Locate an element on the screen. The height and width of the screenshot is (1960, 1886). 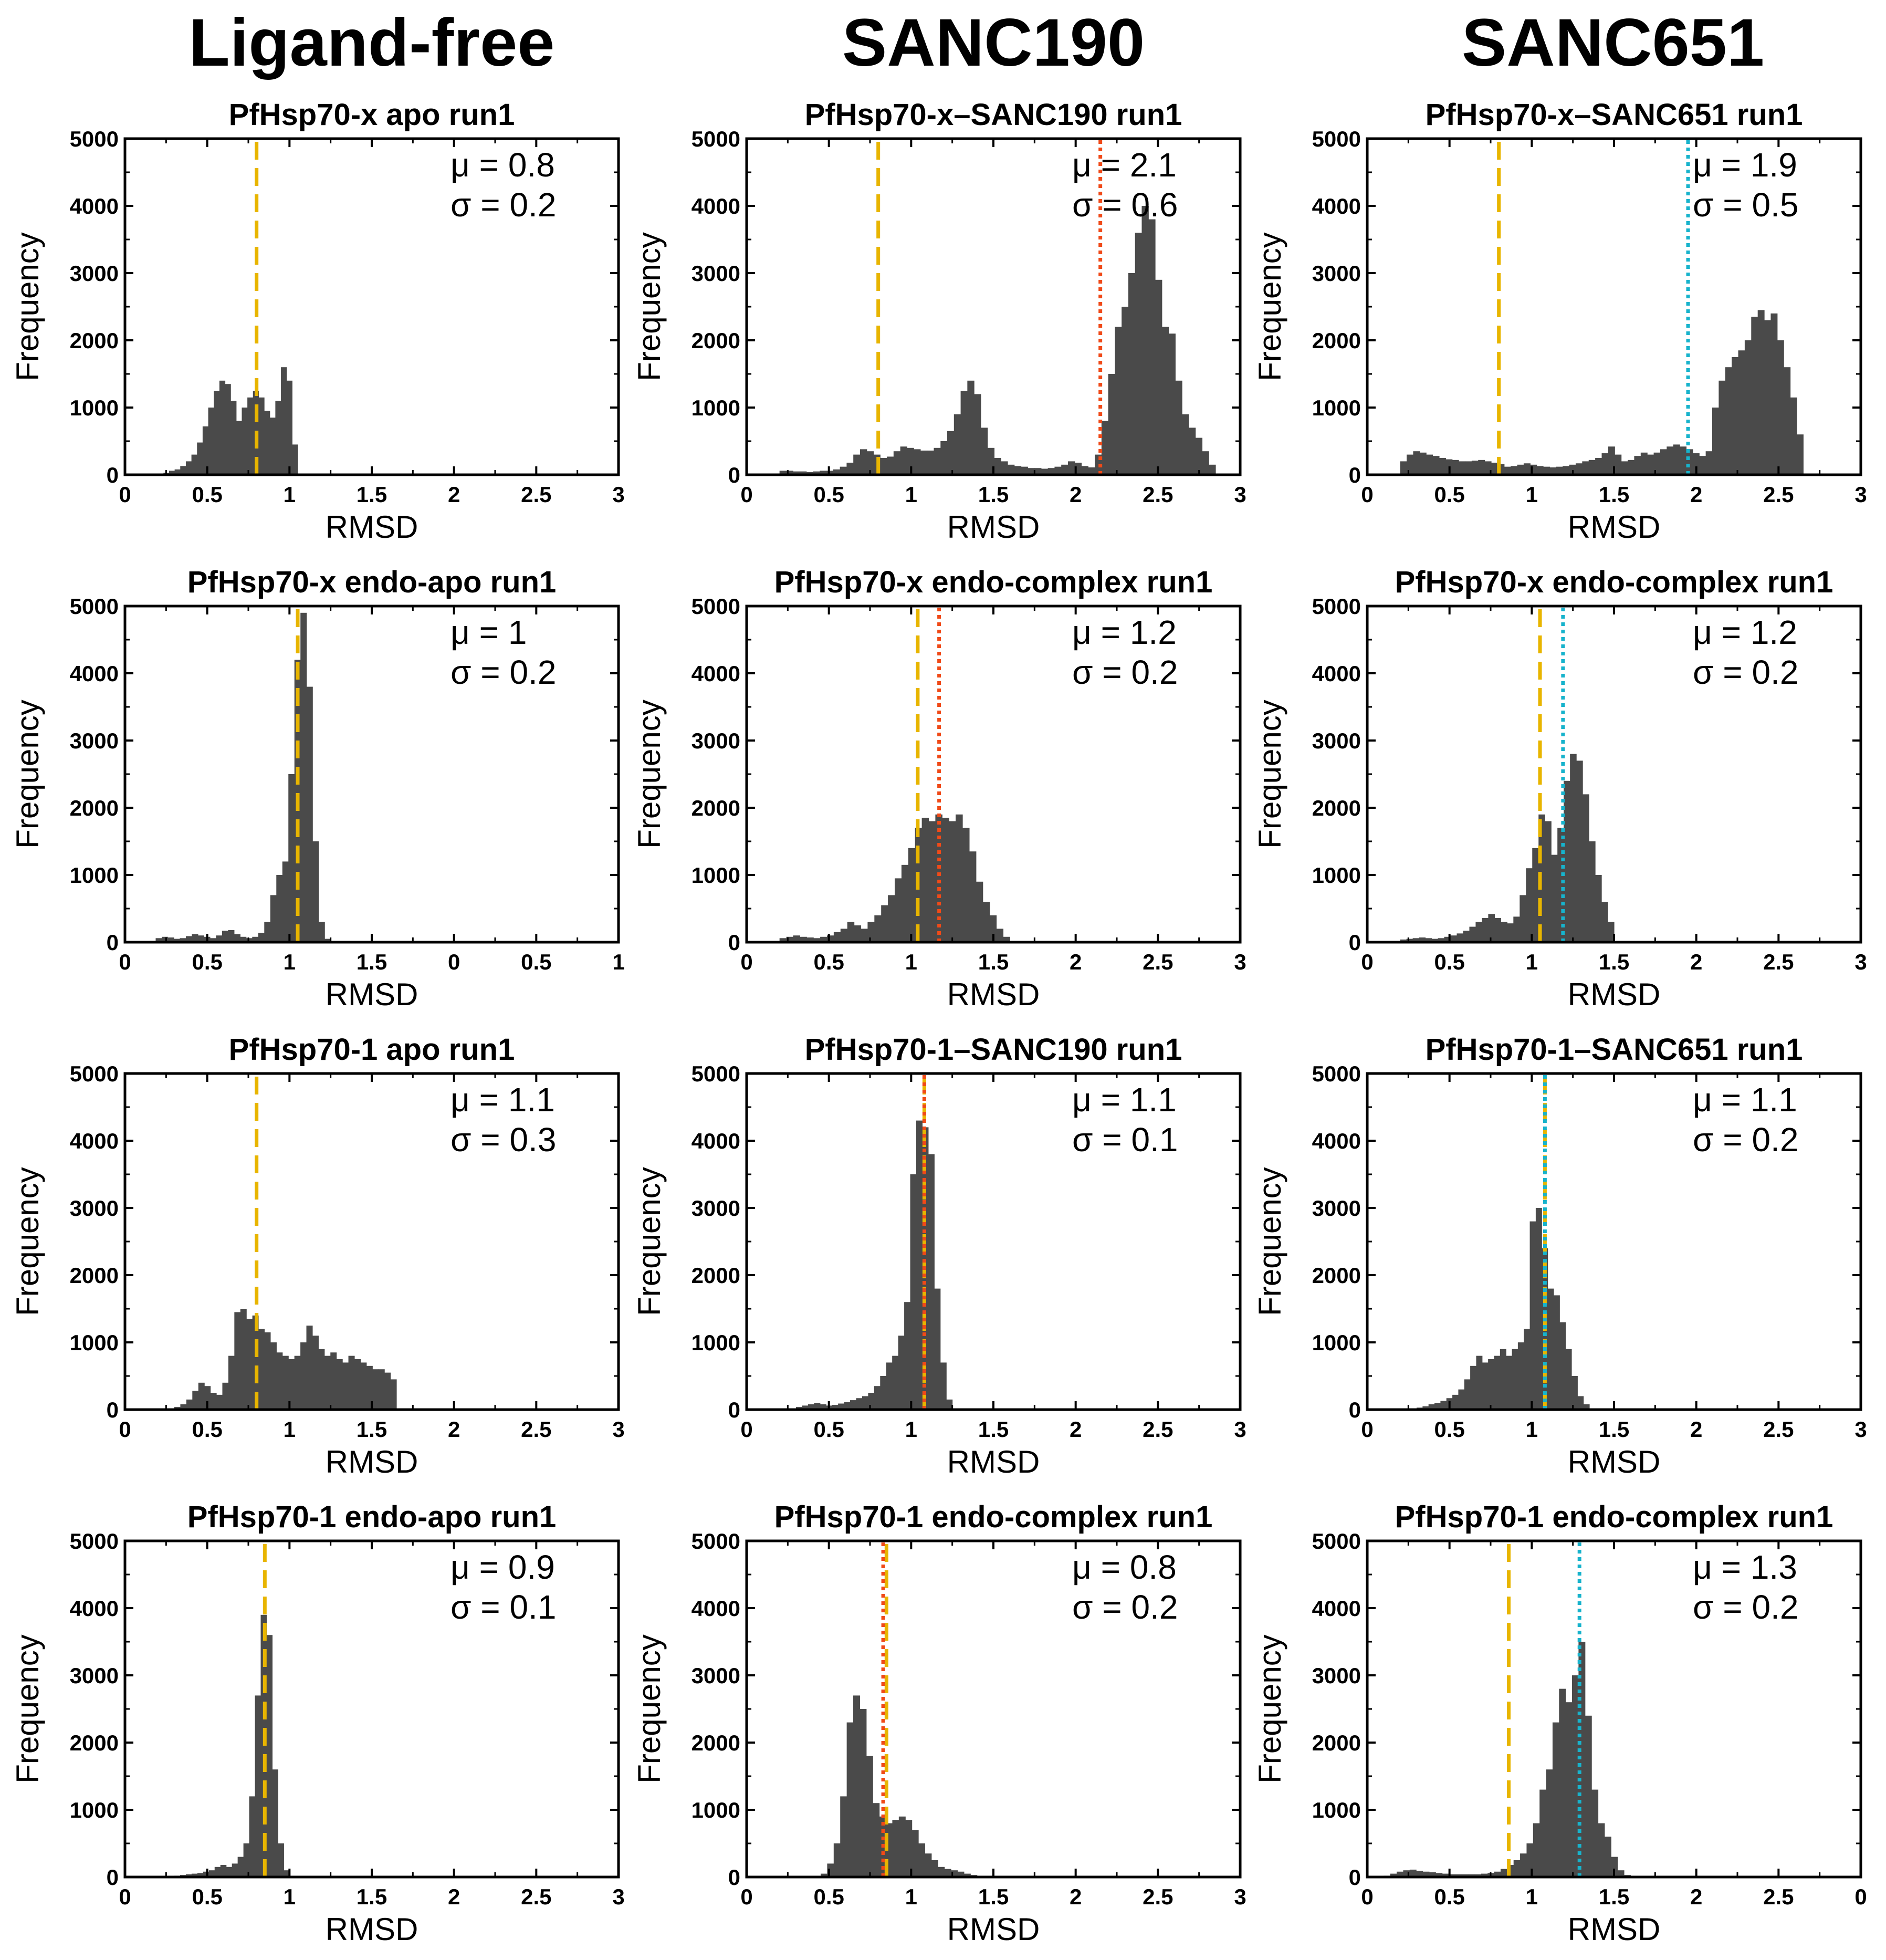
sigma-annotation: σ = 0.2 is located at coordinates (1745, 1140).